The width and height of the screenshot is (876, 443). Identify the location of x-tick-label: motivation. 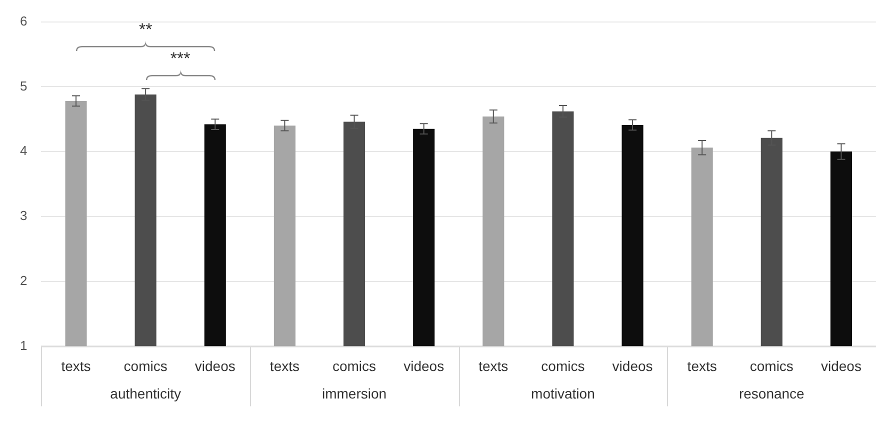
(563, 393).